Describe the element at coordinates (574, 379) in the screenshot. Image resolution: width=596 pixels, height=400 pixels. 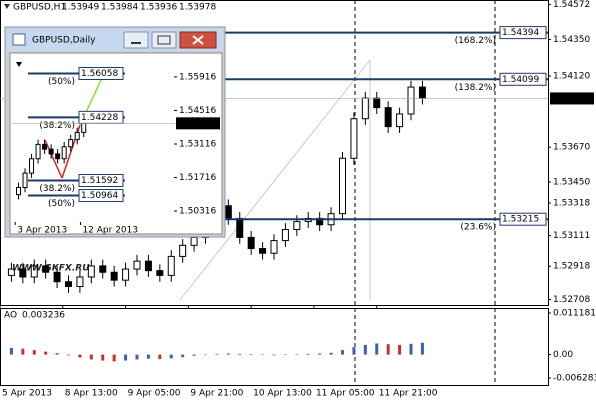
I see `y-tick-label: -0.006283` at that location.